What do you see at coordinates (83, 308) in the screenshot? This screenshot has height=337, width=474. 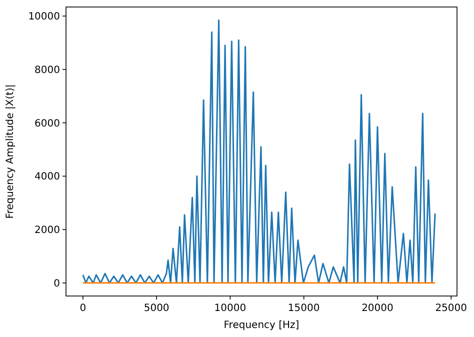 I see `x-tick-label: 0` at bounding box center [83, 308].